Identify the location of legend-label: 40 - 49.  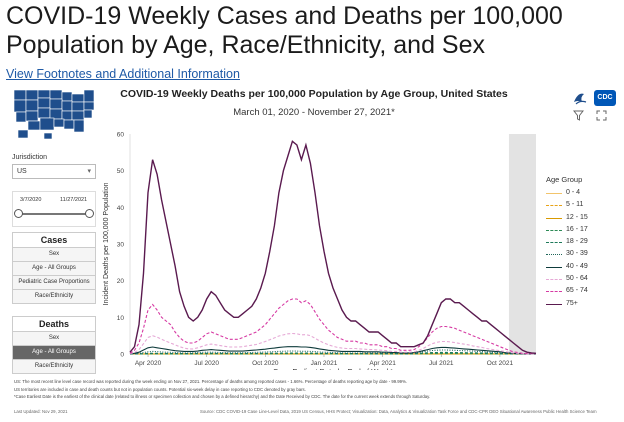
(577, 266).